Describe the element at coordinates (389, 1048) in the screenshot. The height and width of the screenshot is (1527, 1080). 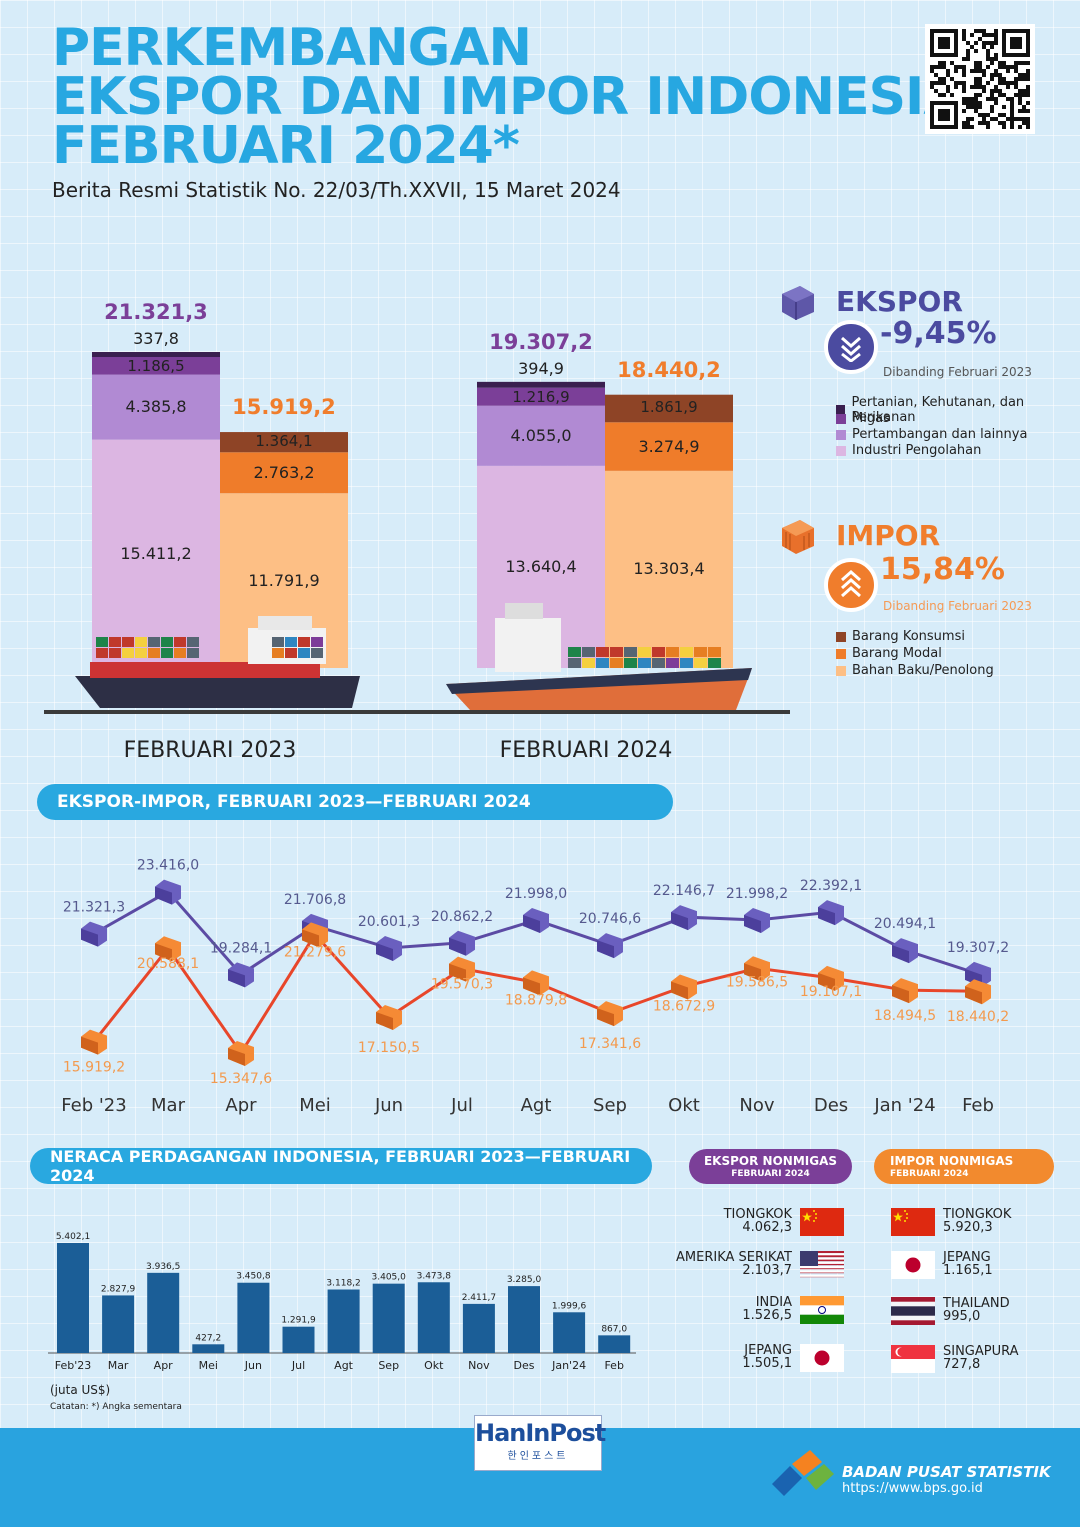
I see `label-impor-4: 17.150,5` at that location.